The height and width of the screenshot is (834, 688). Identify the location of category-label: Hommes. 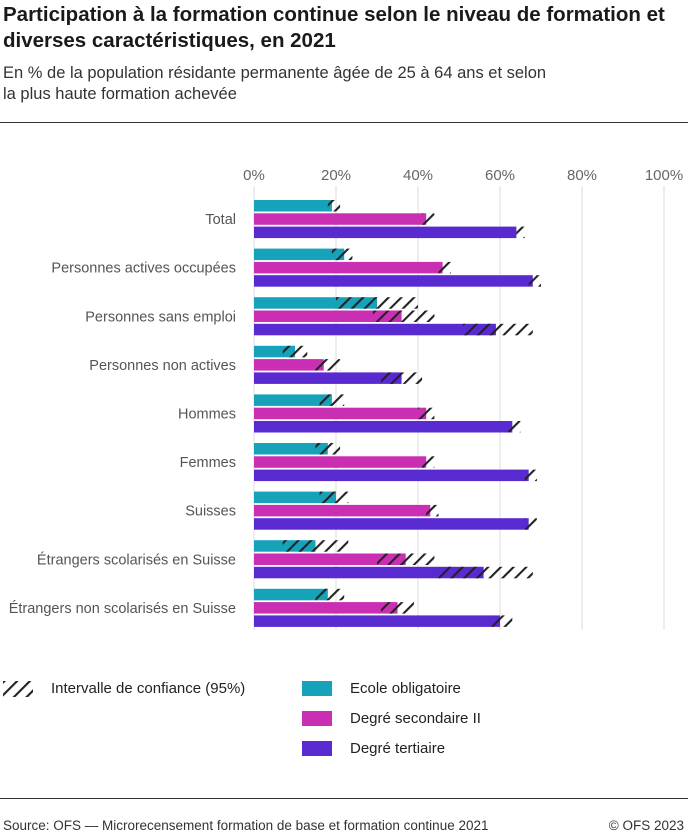
(207, 414).